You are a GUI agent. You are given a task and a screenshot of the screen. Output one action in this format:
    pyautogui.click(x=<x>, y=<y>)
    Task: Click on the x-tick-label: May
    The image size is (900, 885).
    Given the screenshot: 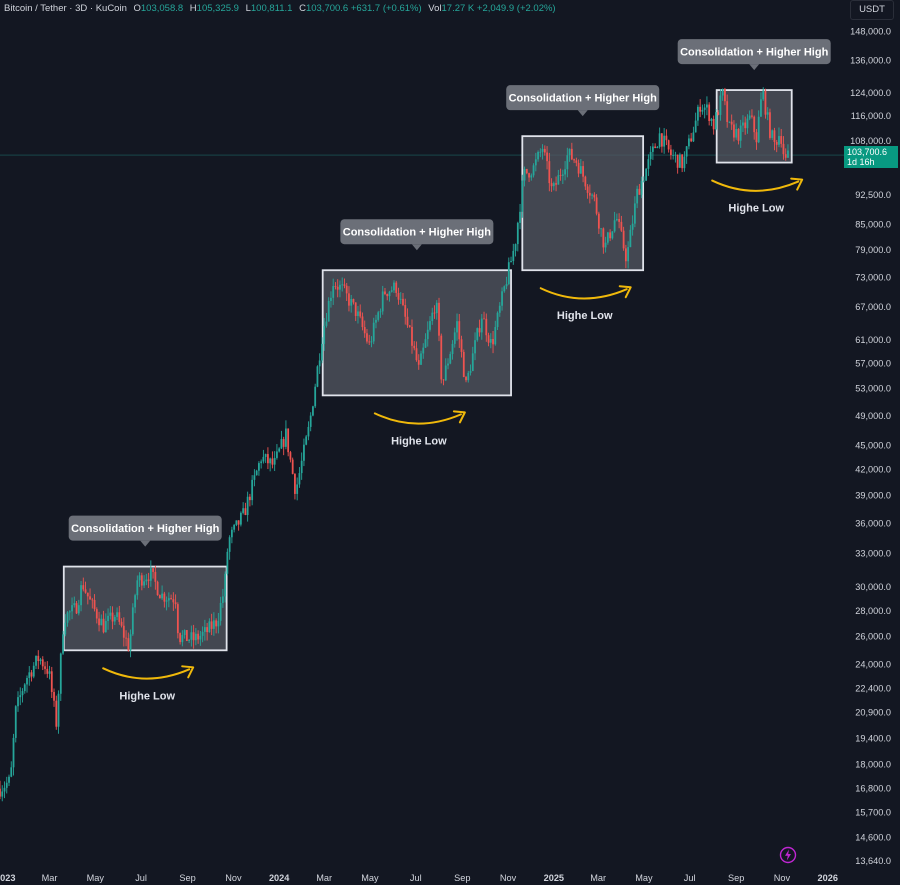 What is the action you would take?
    pyautogui.click(x=370, y=878)
    